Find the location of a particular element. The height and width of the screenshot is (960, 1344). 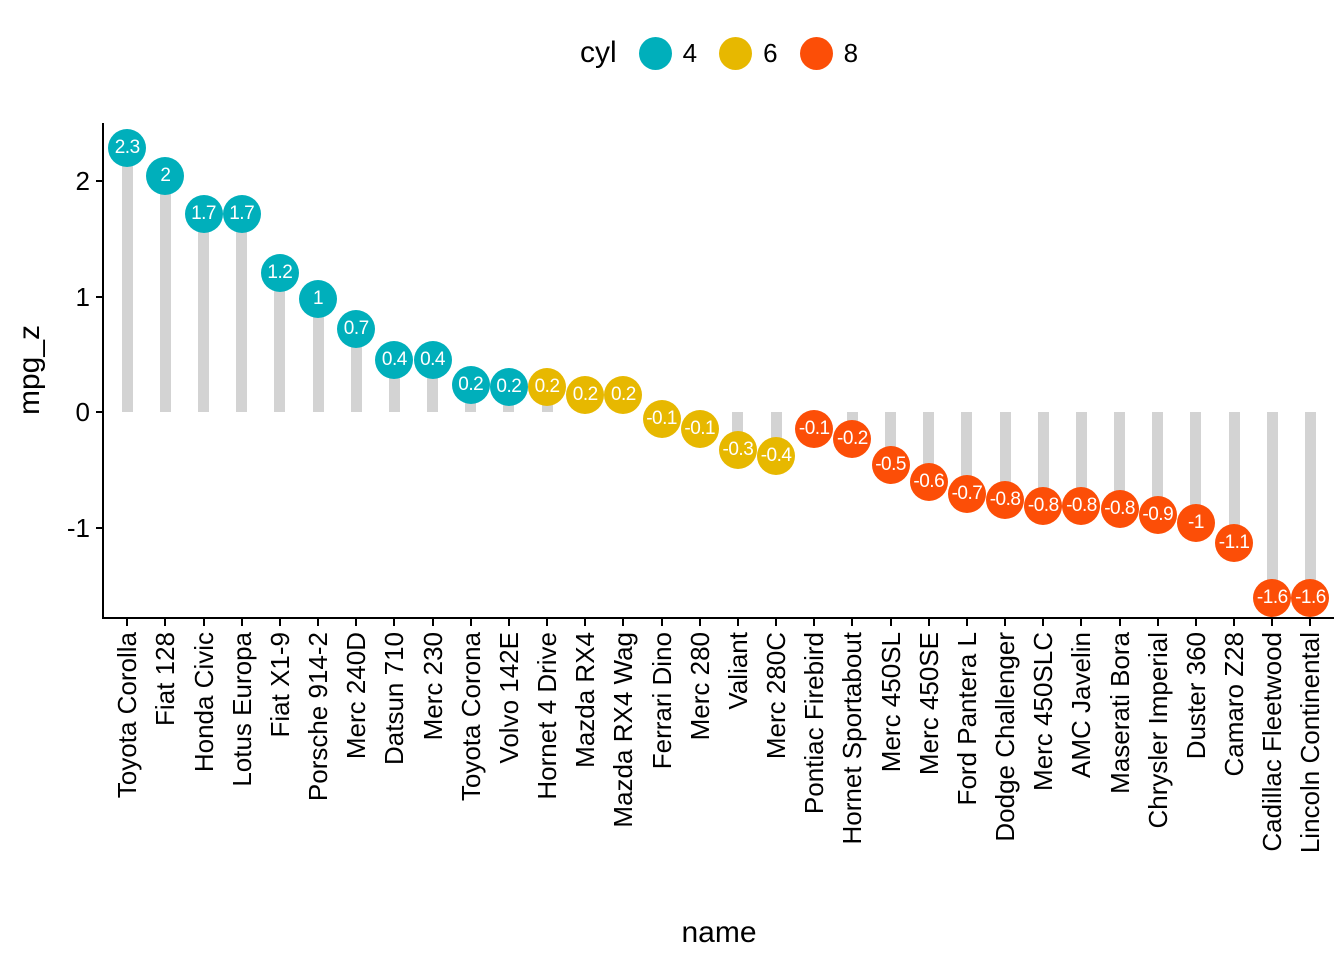

x-tick-label-merc-450sl: Merc 450SL is located at coordinates (890, 702).